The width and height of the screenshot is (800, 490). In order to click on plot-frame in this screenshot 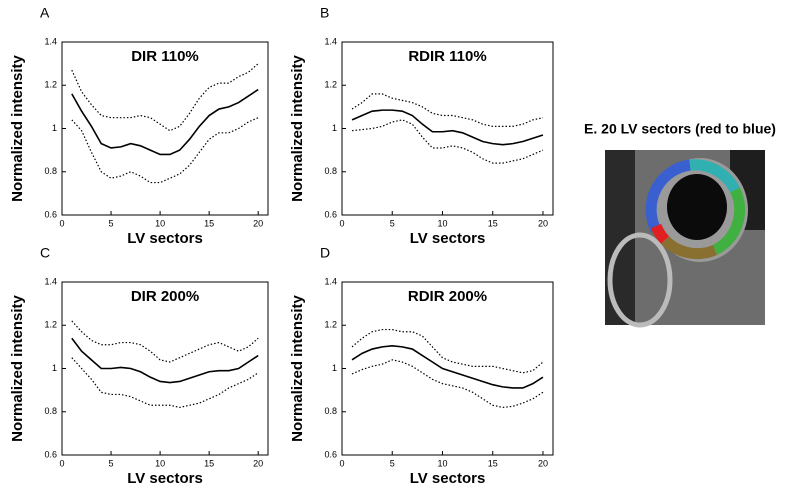, I will do `click(447, 368)`.